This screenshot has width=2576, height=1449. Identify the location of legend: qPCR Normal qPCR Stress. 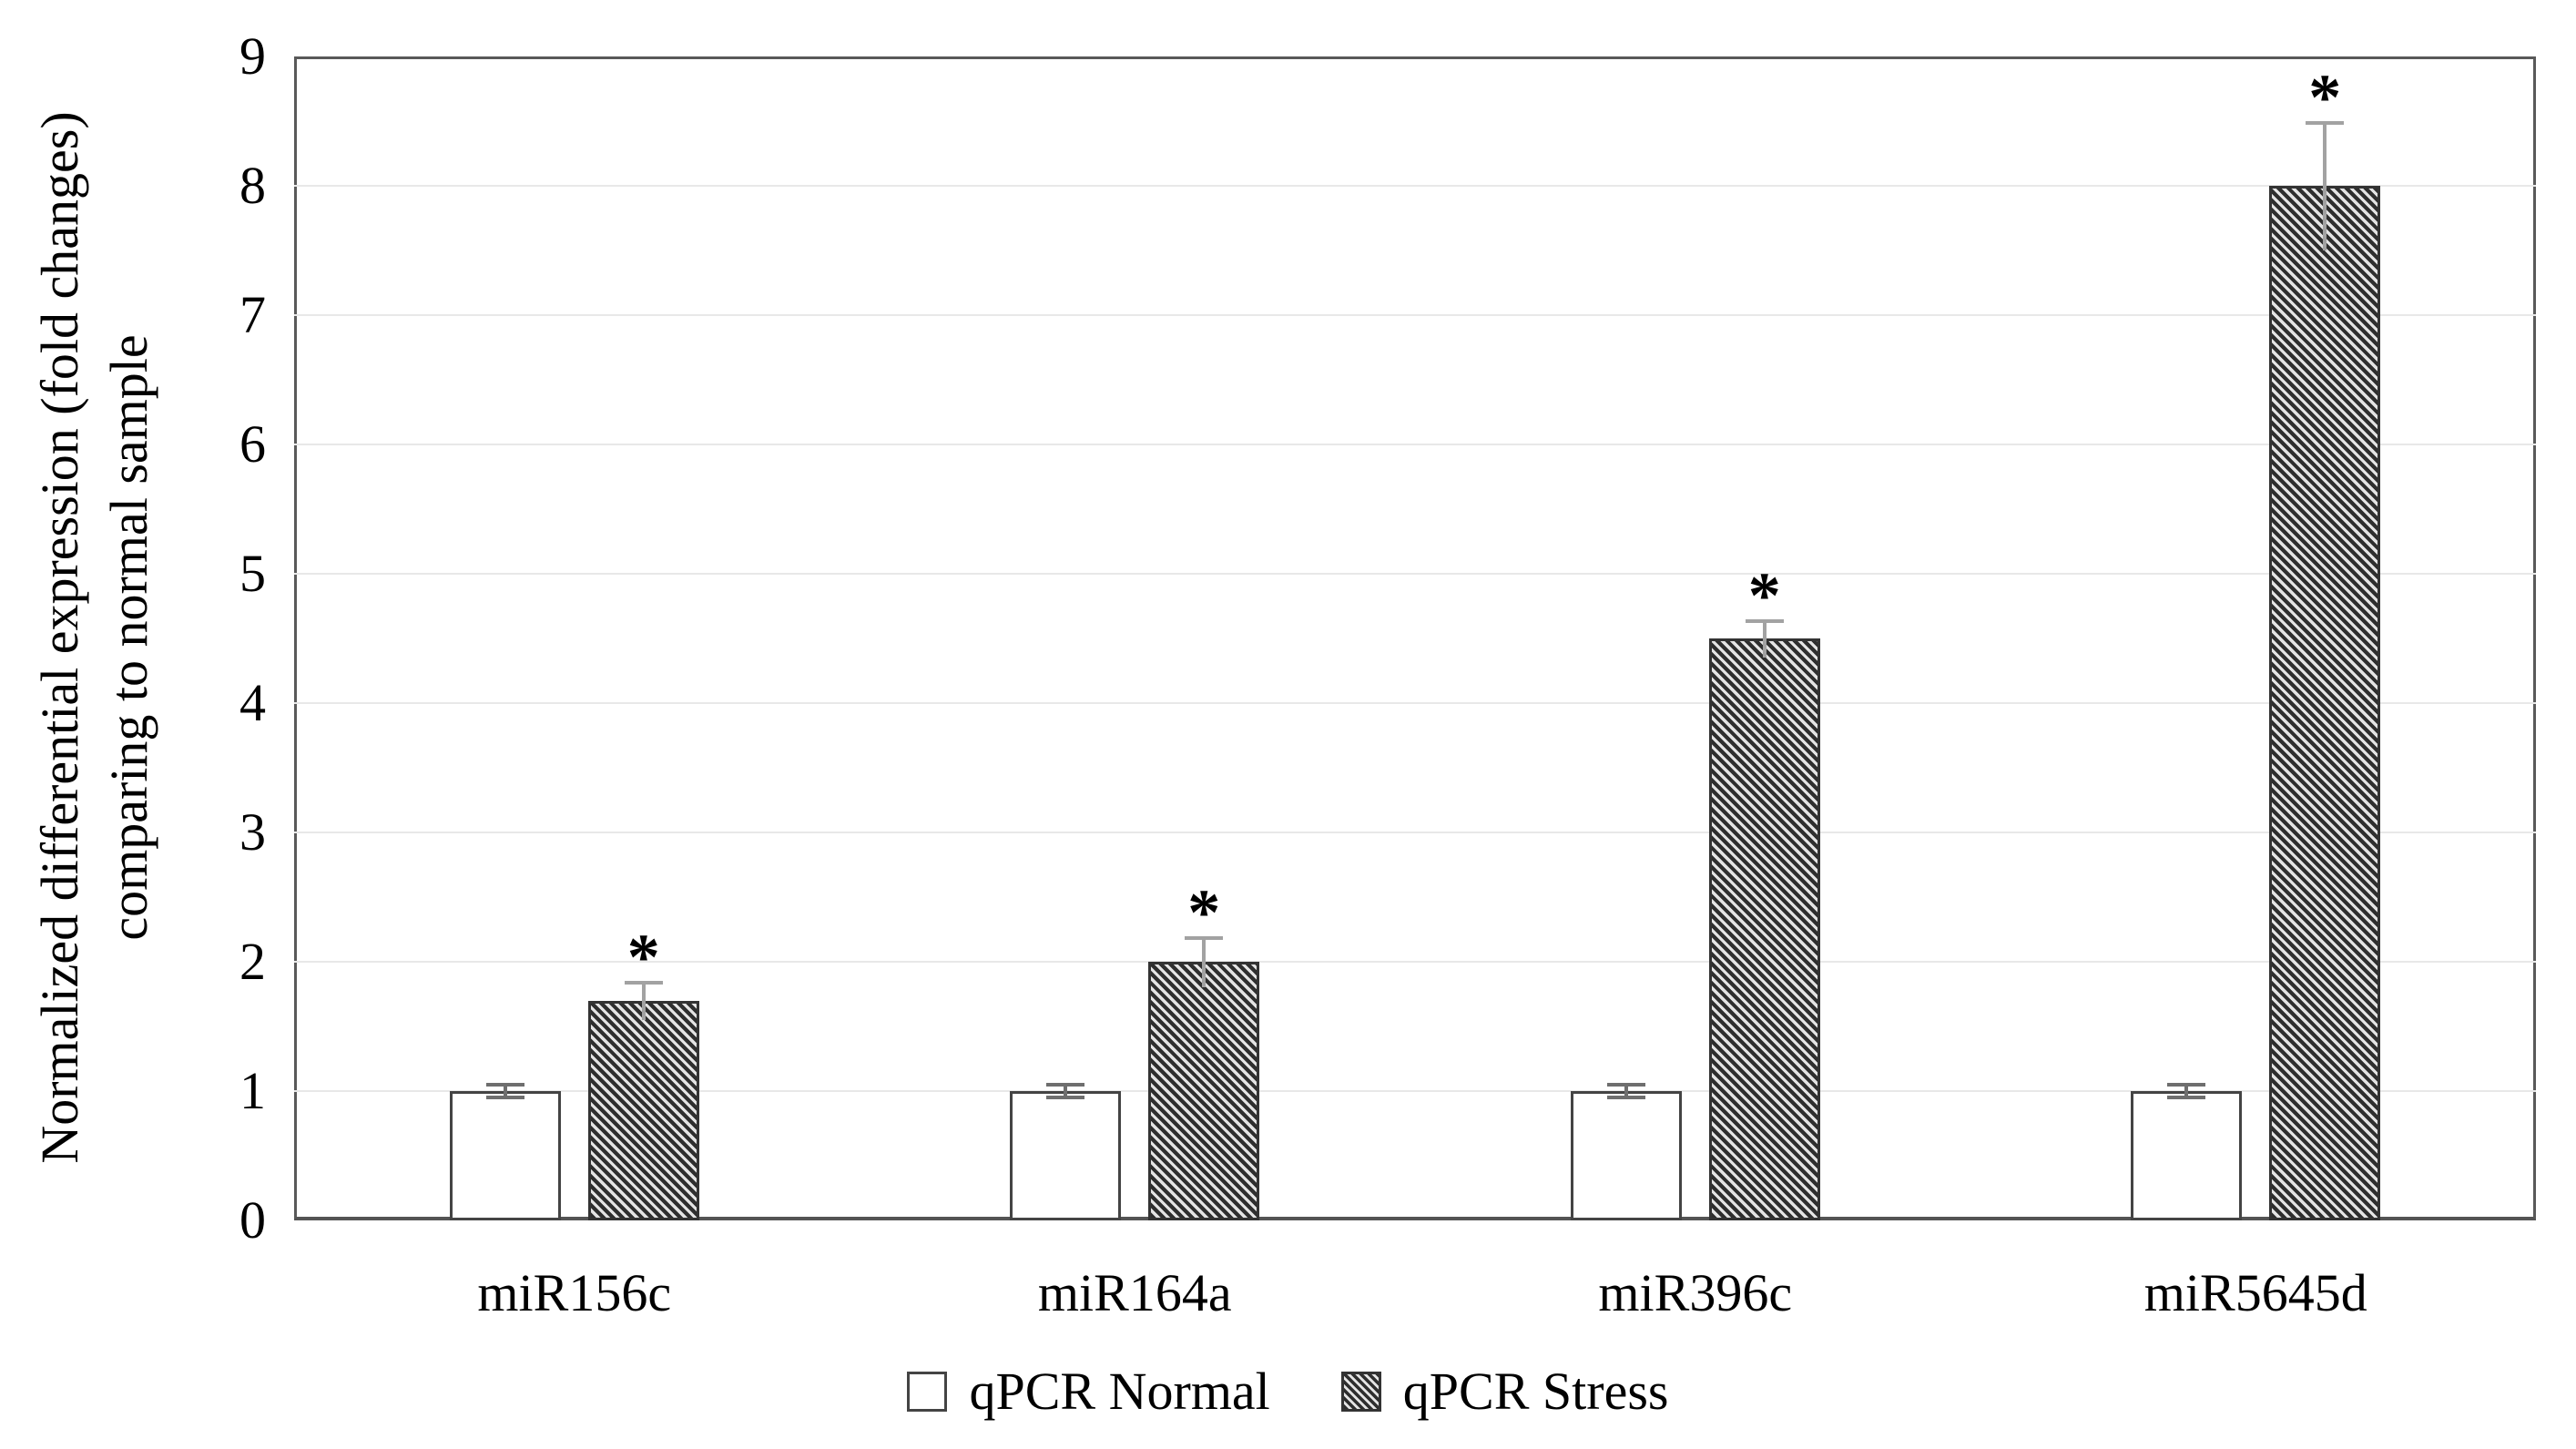
(1288, 1391).